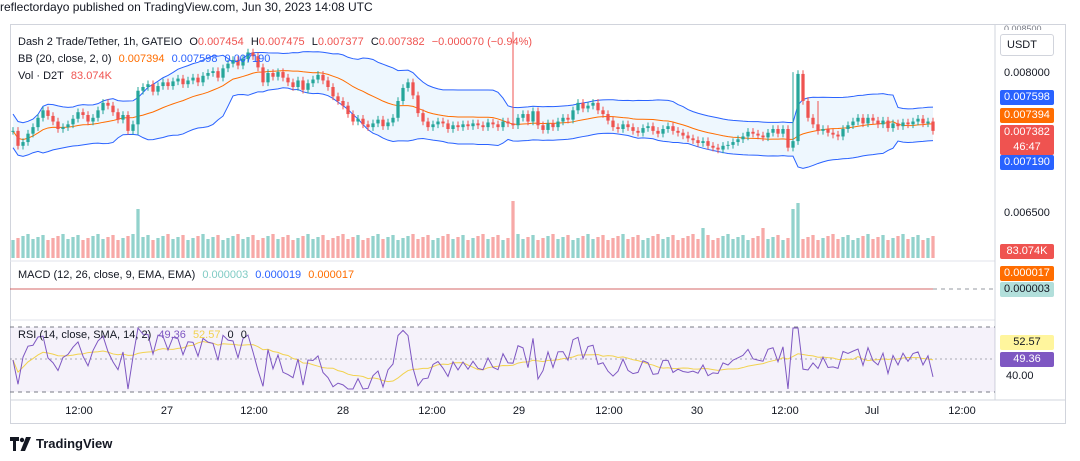 This screenshot has width=1080, height=461. Describe the element at coordinates (61, 443) in the screenshot. I see `tradingview-logo: TradingView` at that location.